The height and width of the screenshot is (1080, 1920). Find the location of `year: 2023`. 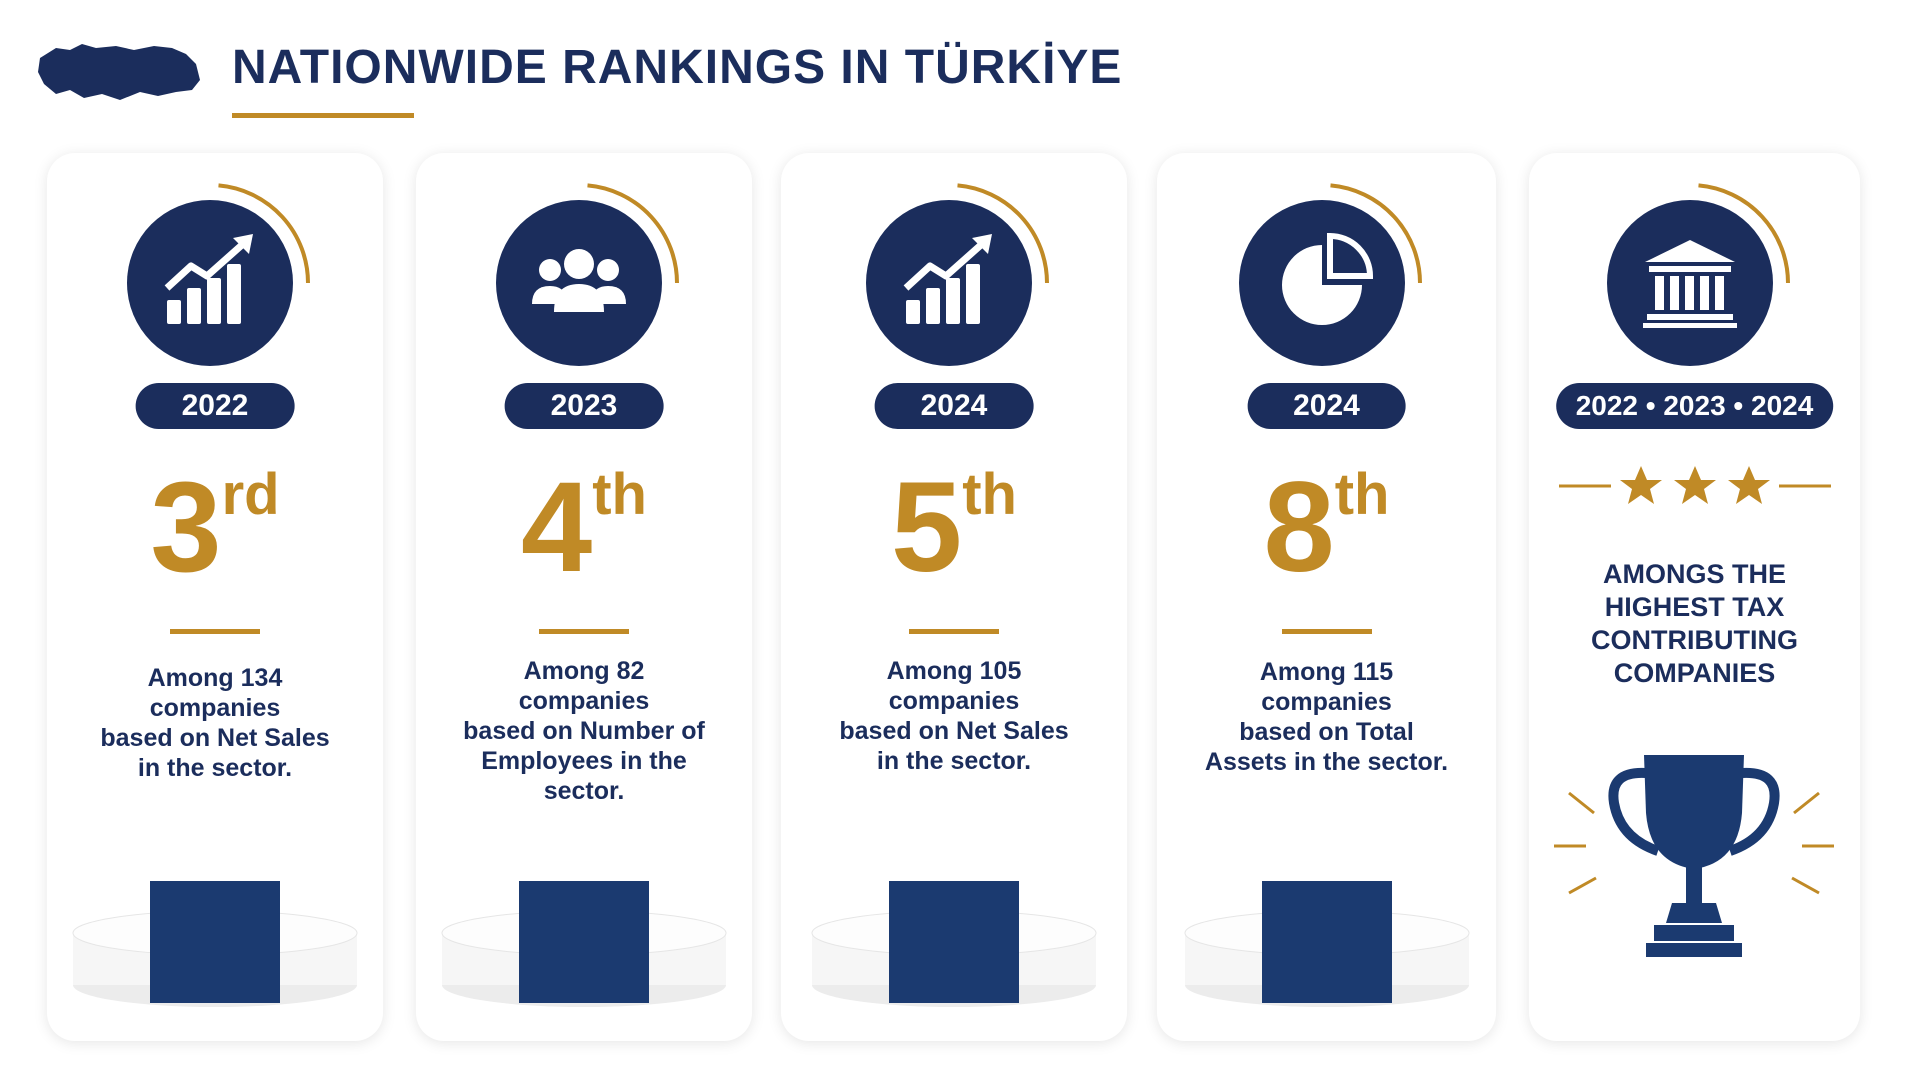

year: 2023 is located at coordinates (584, 406).